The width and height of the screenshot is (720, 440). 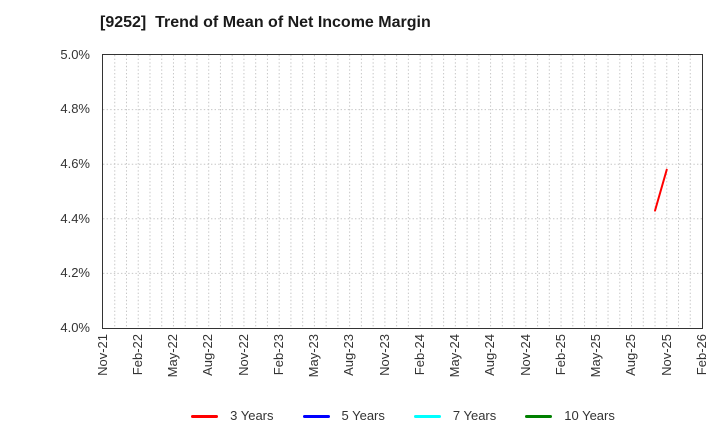 I want to click on legend-item-5-years: 5 Years, so click(x=343, y=416).